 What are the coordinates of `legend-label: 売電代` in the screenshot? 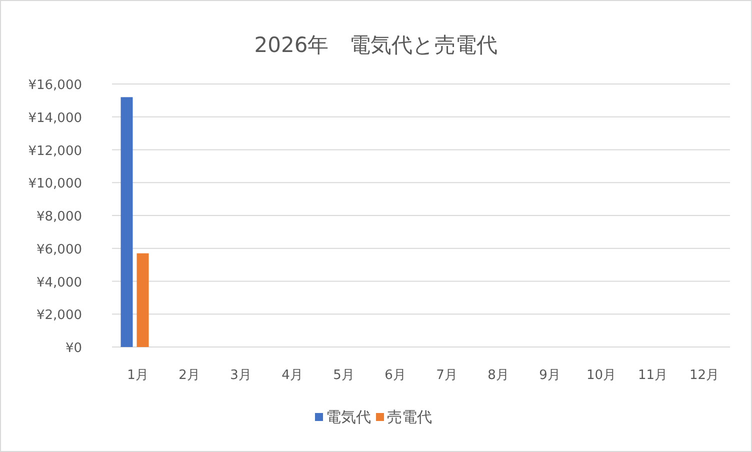 It's located at (409, 417).